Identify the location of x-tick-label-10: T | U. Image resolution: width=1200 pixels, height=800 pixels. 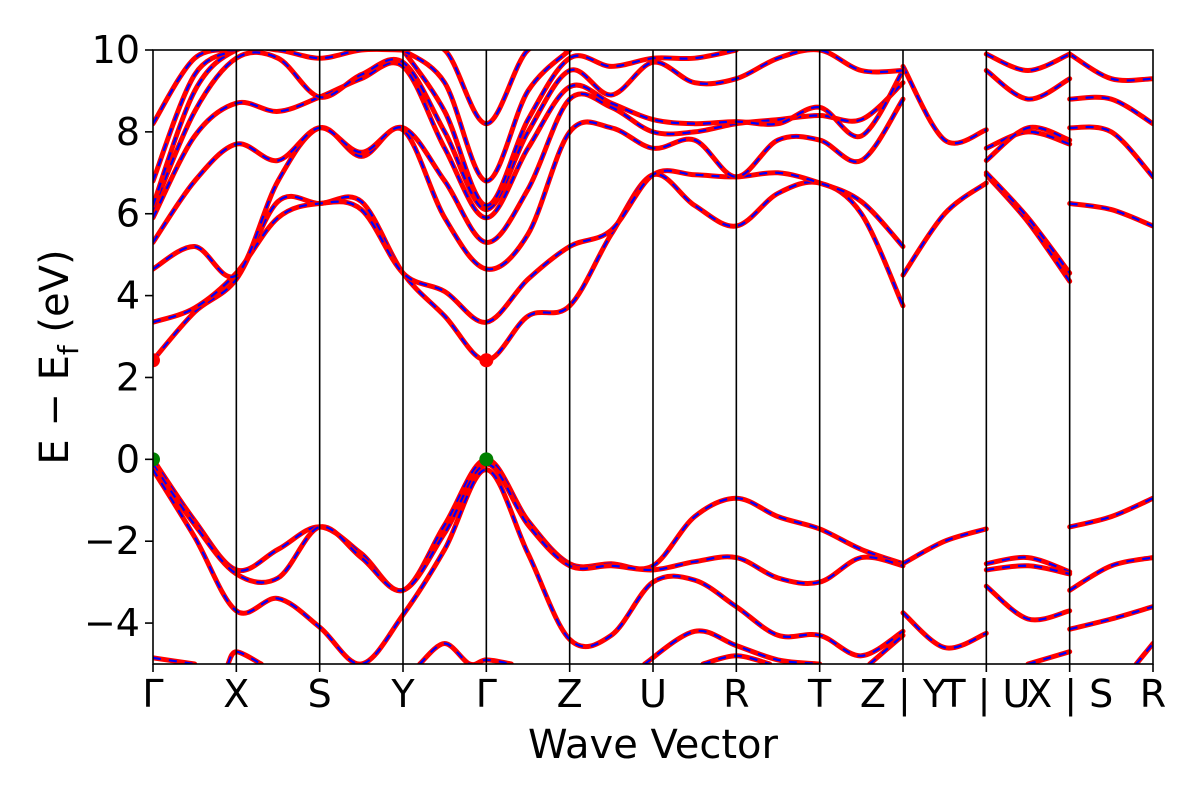
(985, 694).